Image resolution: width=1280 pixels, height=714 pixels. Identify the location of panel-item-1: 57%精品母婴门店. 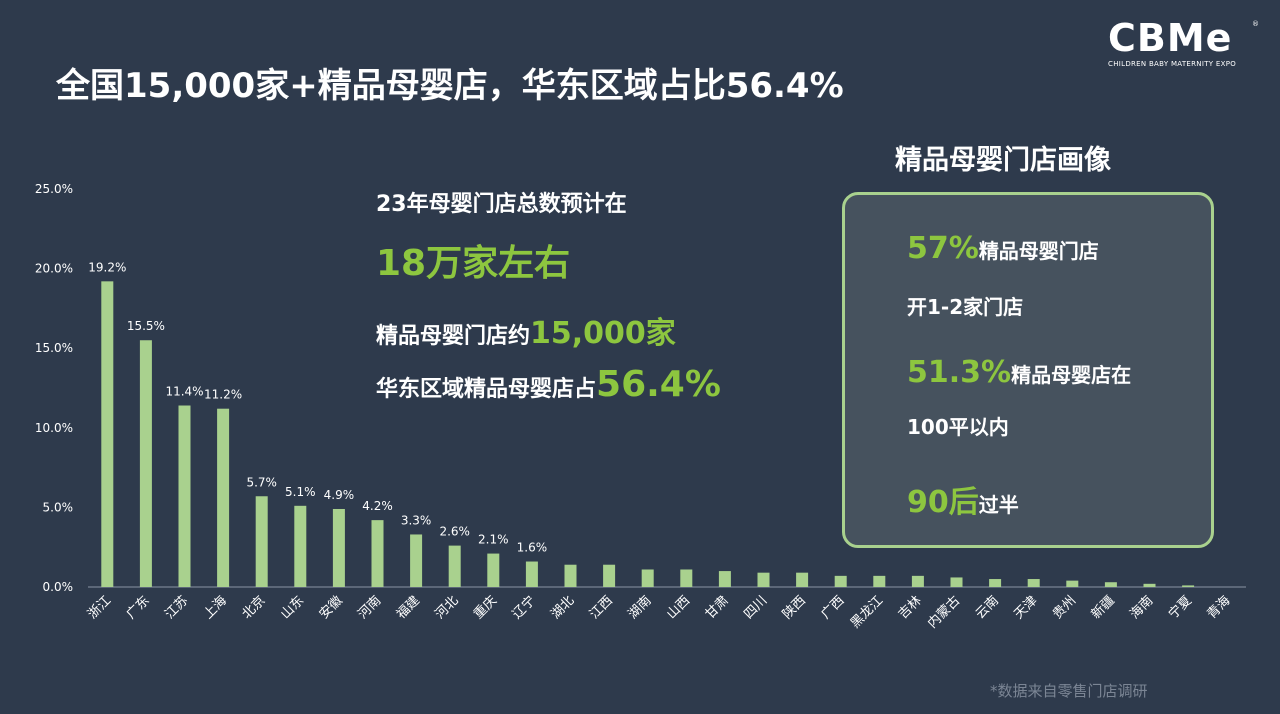
(1003, 248).